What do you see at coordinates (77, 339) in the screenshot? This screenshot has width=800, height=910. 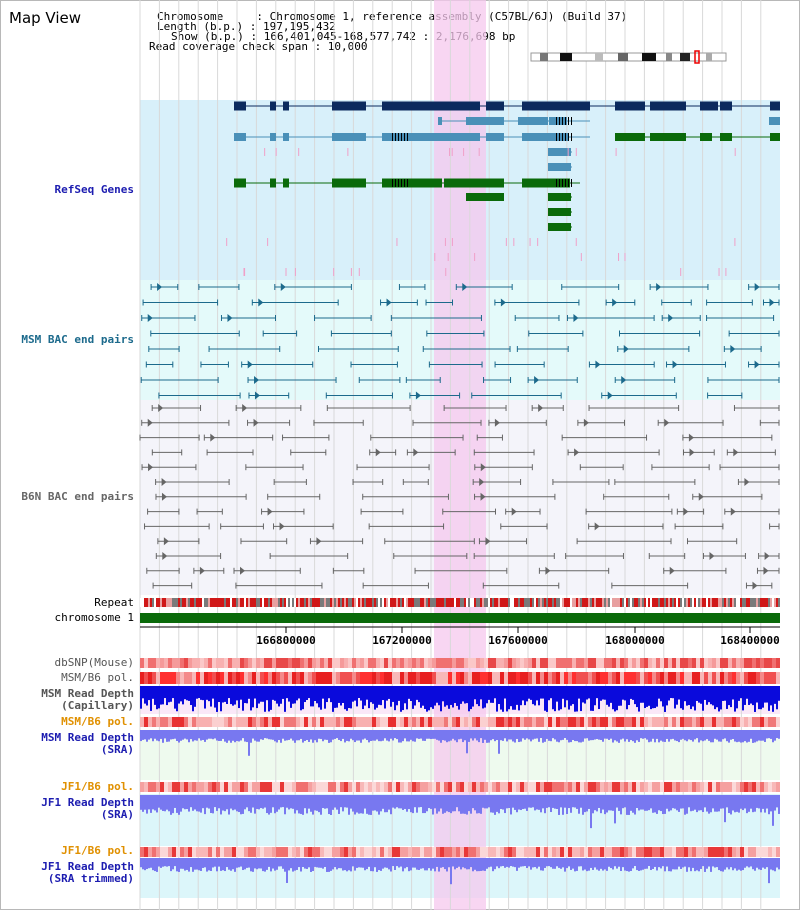 I see `msm-bac-label: MSM BAC end pairs` at bounding box center [77, 339].